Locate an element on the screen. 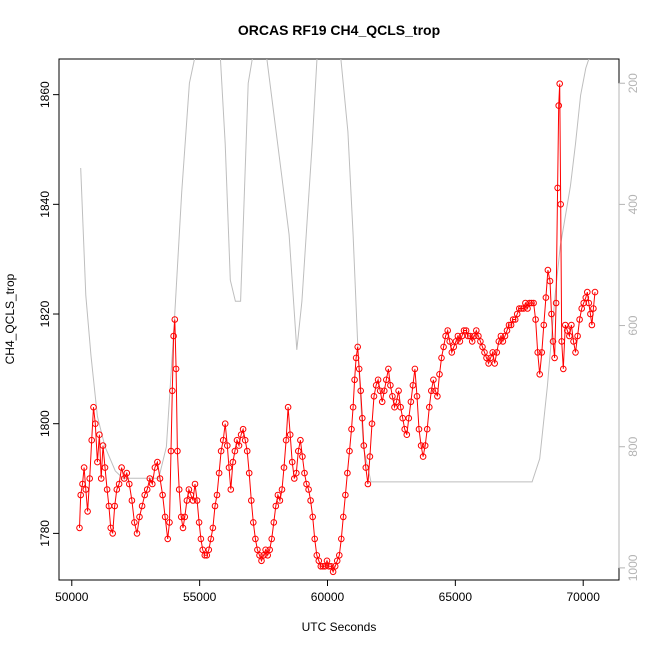 The height and width of the screenshot is (650, 650). y-tick-label: 1860 is located at coordinates (45, 94).